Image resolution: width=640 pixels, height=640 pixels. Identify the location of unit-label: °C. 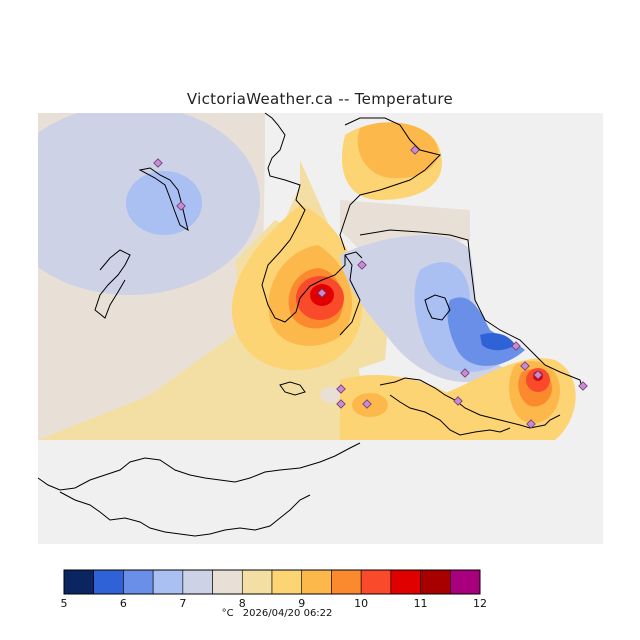
(227, 613).